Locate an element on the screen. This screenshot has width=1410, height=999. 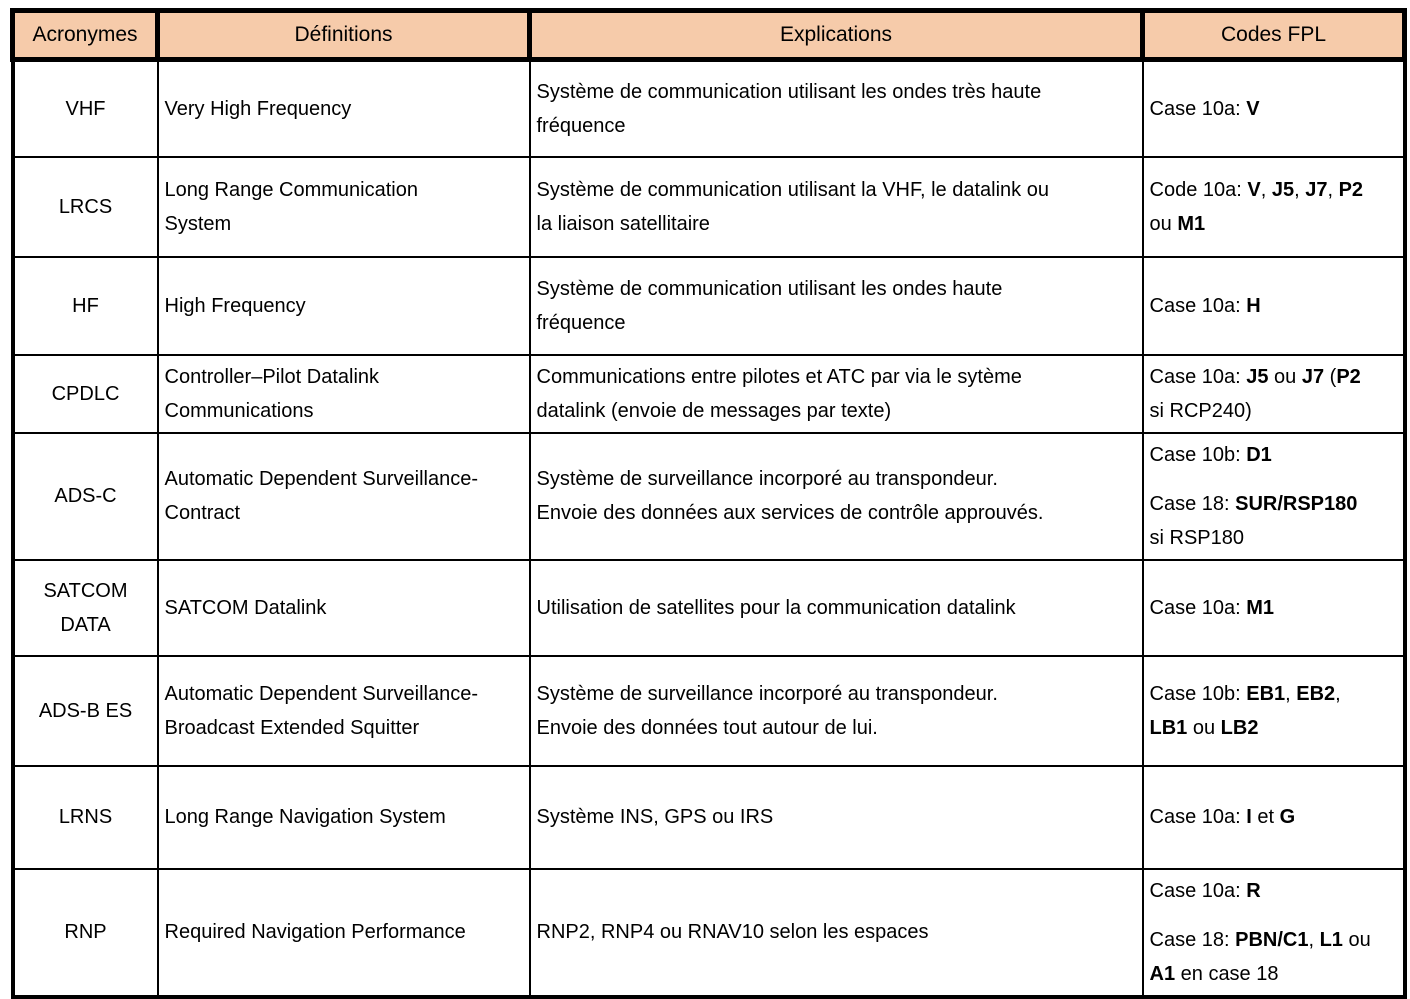
code-line: Code 10a: V, J5, J7, P2 ou M1 is located at coordinates (1256, 206).